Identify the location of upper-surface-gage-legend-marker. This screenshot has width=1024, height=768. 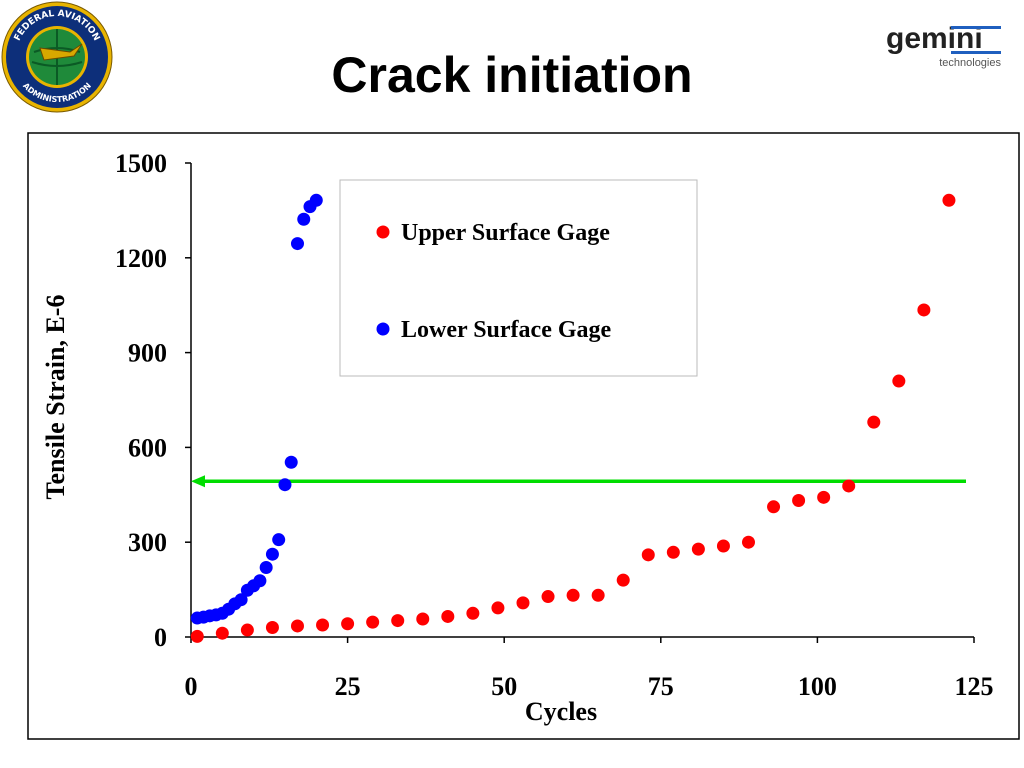
(383, 232).